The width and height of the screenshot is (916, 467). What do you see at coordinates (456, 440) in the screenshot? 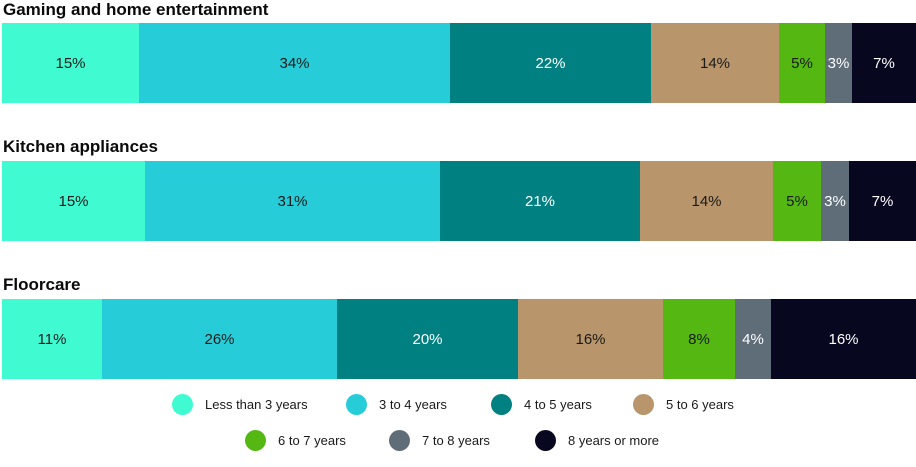
I see `legend-label: 7 to 8 years` at bounding box center [456, 440].